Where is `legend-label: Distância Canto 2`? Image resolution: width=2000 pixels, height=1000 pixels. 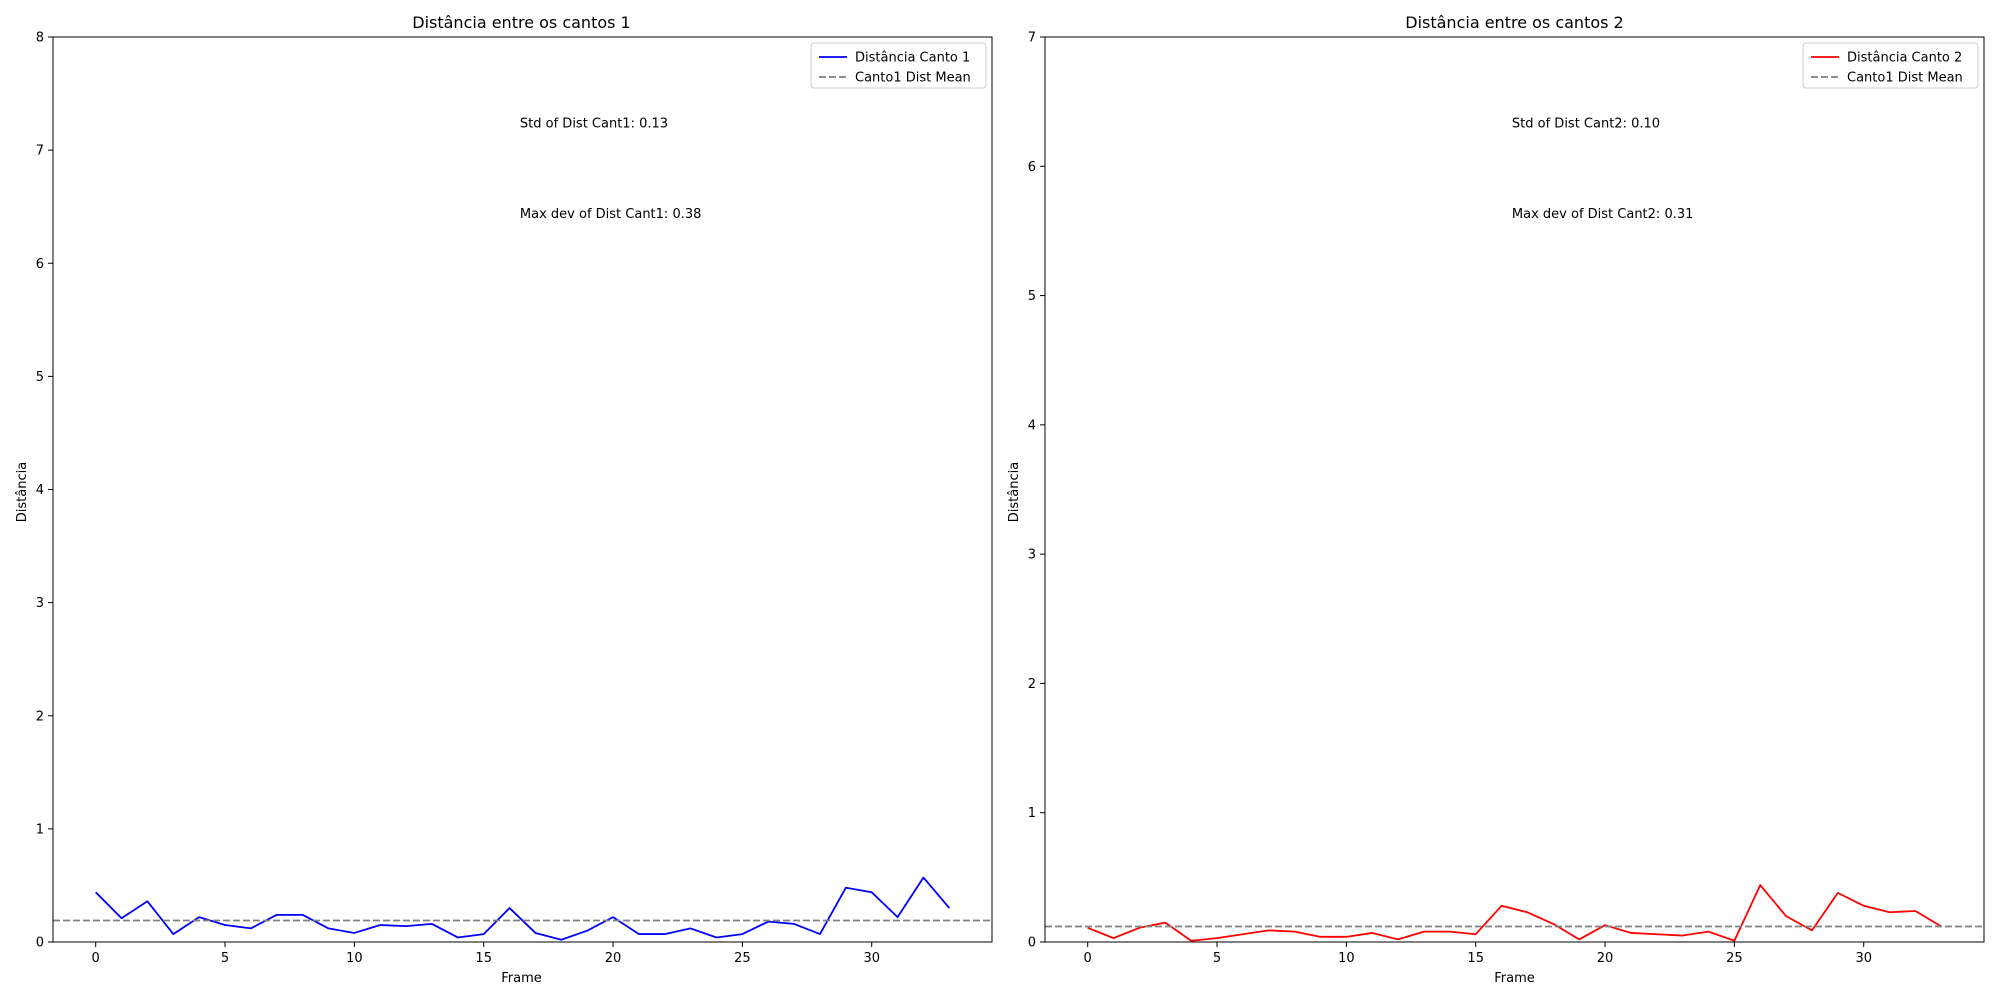
legend-label: Distância Canto 2 is located at coordinates (1904, 58).